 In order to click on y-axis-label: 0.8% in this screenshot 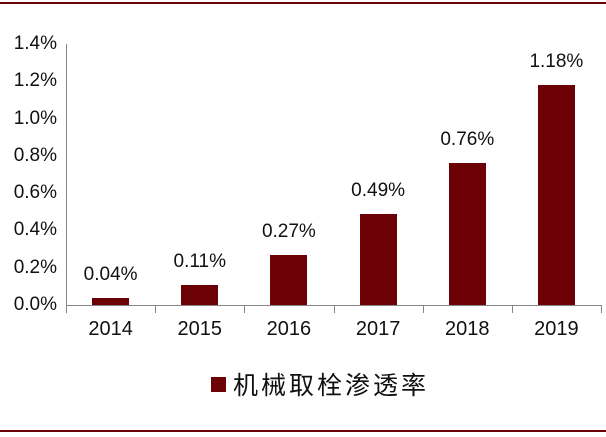, I will do `click(35, 155)`.